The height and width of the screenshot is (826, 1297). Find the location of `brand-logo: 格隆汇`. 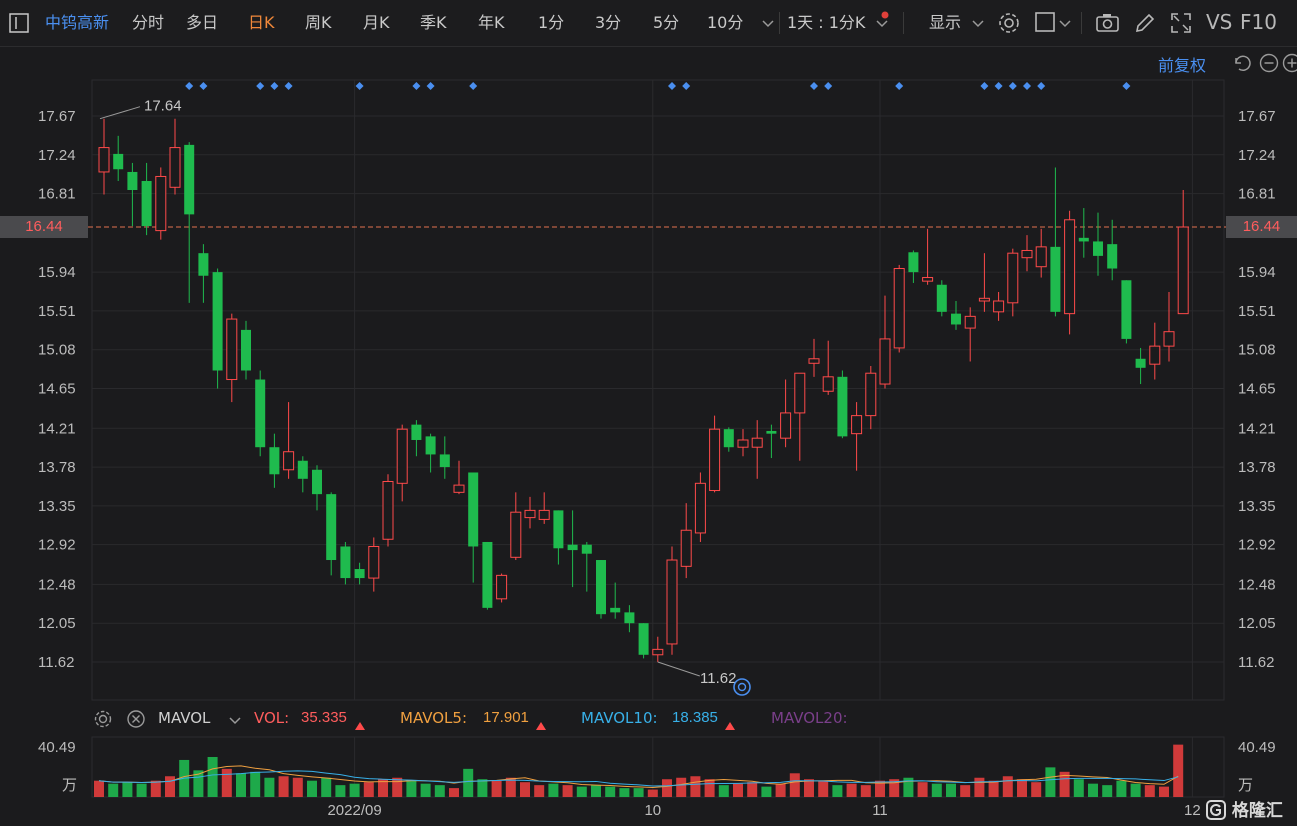

brand-logo: 格隆汇 is located at coordinates (1244, 810).